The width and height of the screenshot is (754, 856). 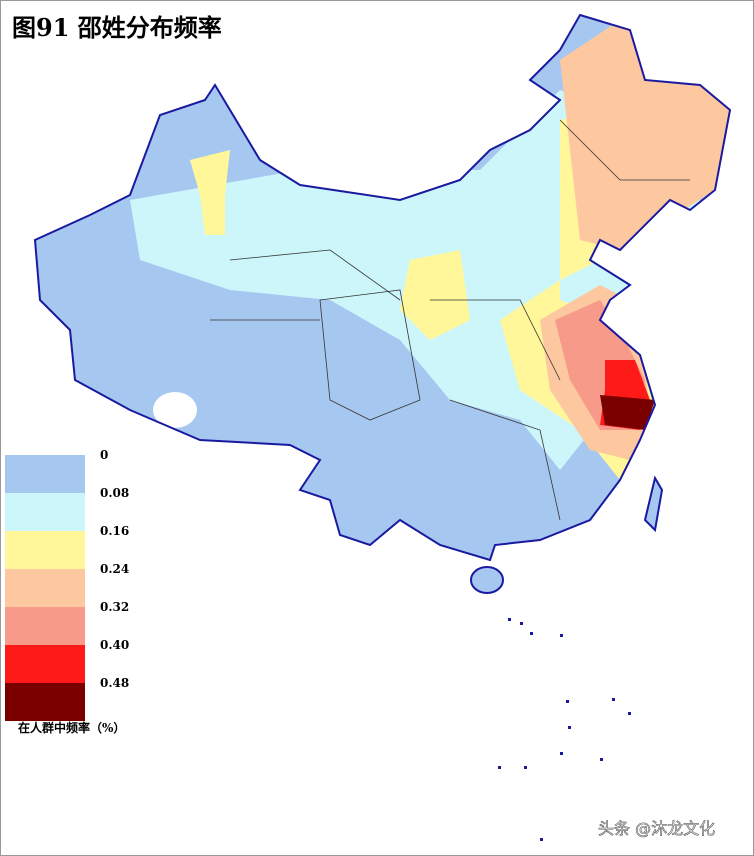 I want to click on legend: 0 0.08 0.16 0.24 0.32 0.40 0.48, so click(x=67, y=584).